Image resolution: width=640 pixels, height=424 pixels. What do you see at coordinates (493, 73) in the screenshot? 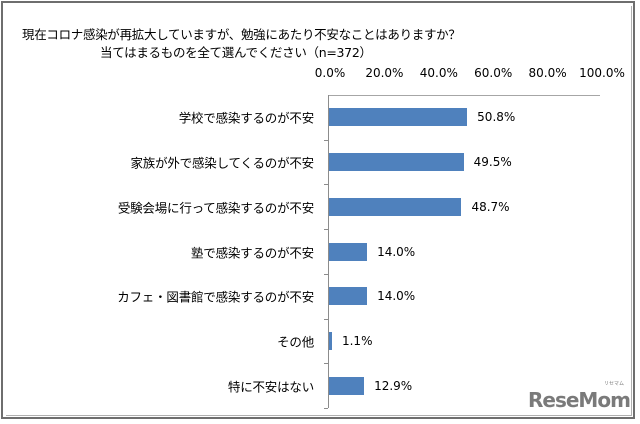
I see `x-tick-label: 60.0%` at bounding box center [493, 73].